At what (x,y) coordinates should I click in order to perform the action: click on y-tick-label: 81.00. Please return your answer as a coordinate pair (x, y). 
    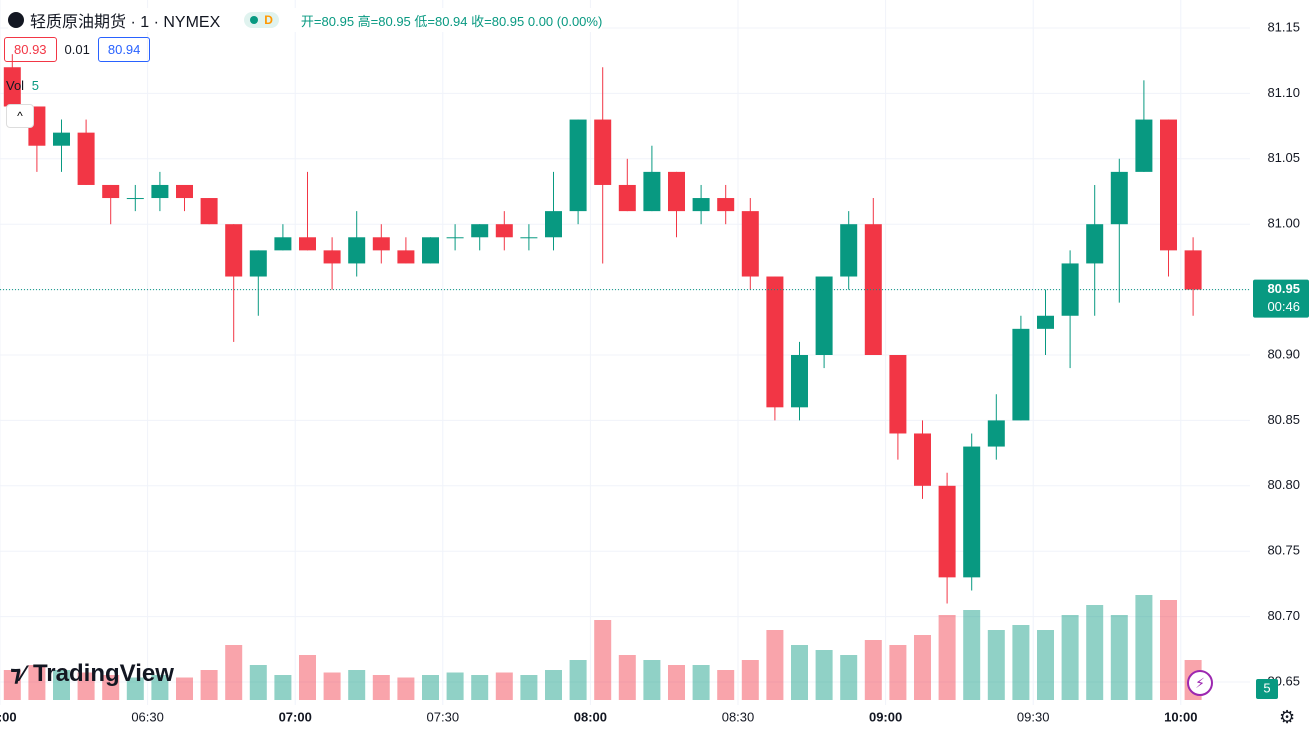
    Looking at the image, I should click on (1283, 223).